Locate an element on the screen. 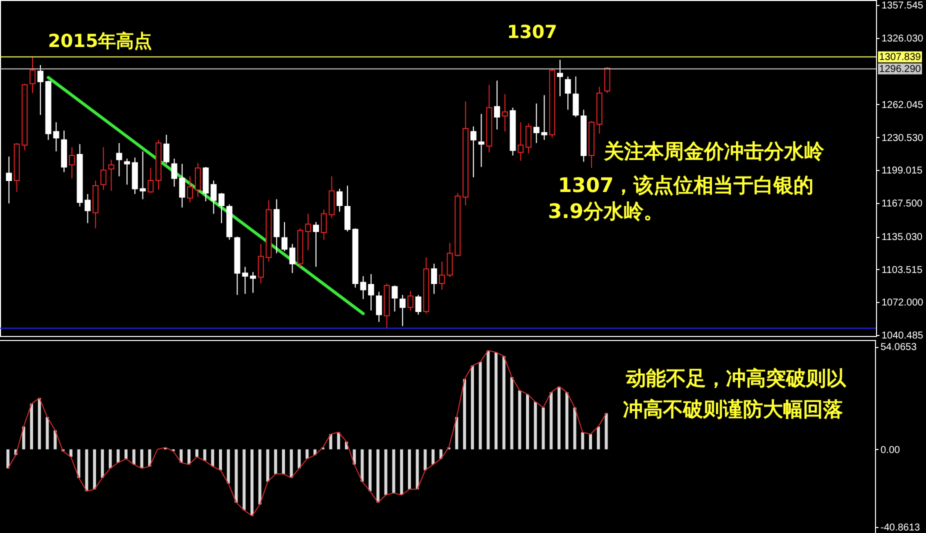 This screenshot has height=533, width=926. y-tick-label: 1326.030 is located at coordinates (903, 38).